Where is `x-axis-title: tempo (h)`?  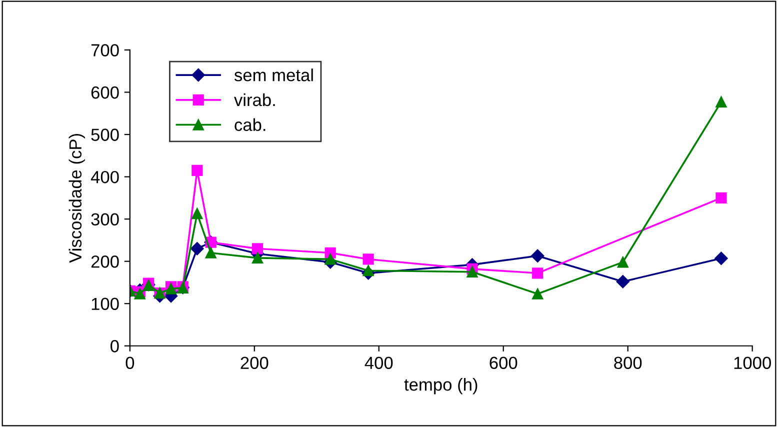 x-axis-title: tempo (h) is located at coordinates (441, 386).